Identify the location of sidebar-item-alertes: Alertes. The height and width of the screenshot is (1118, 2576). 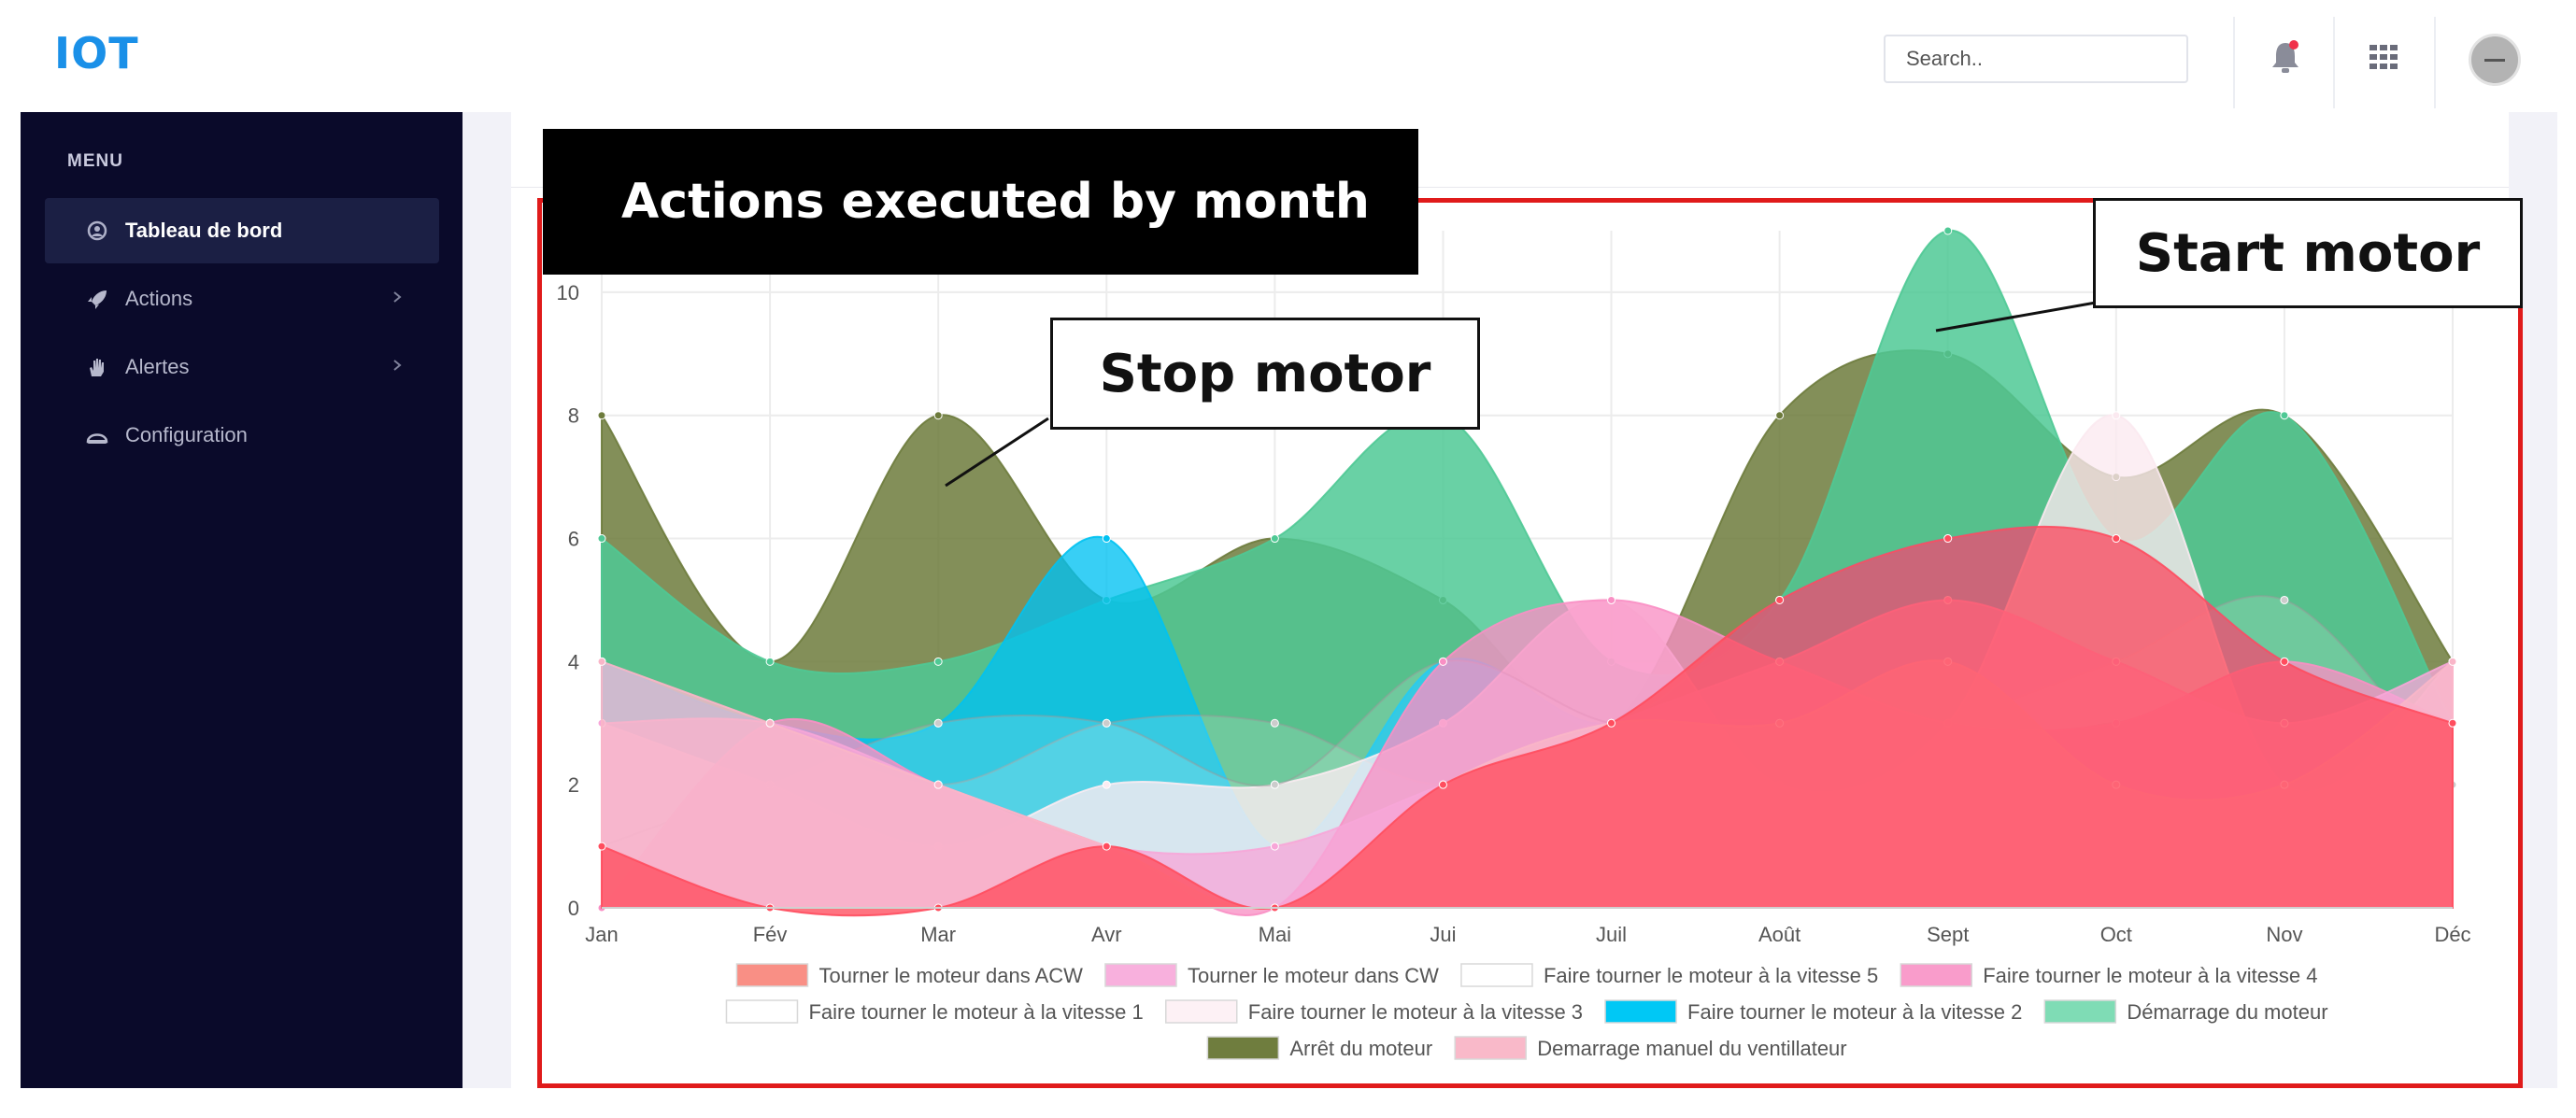
(242, 367).